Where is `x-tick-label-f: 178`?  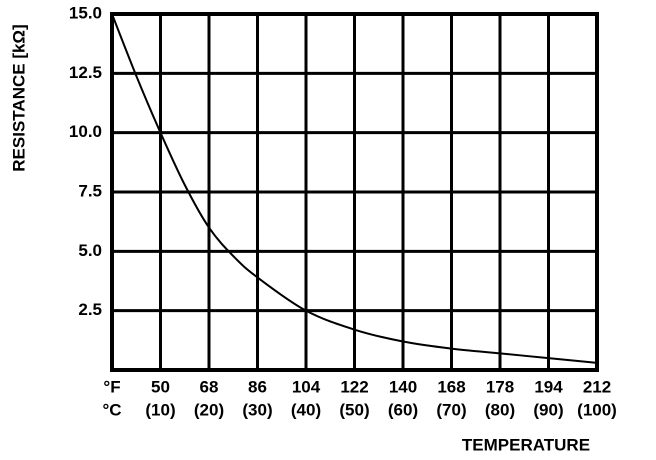
x-tick-label-f: 178 is located at coordinates (500, 386).